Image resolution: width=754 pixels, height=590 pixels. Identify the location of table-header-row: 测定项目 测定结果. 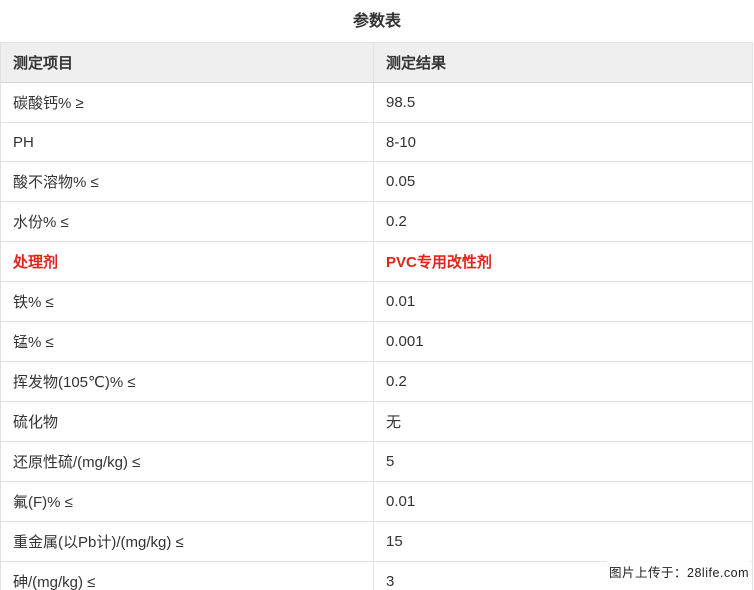
(376, 62).